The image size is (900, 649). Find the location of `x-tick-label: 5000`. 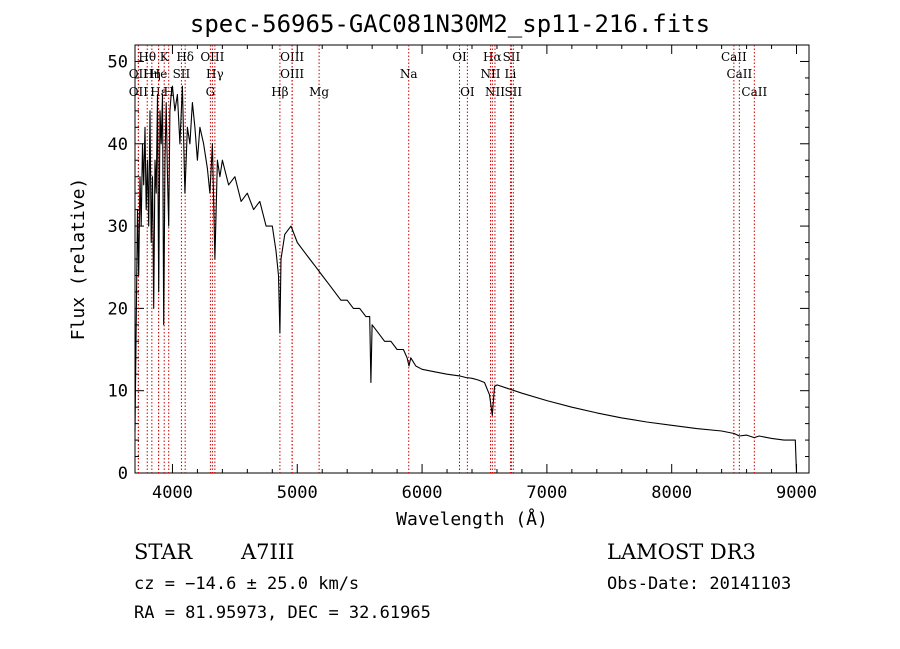

x-tick-label: 5000 is located at coordinates (297, 493).